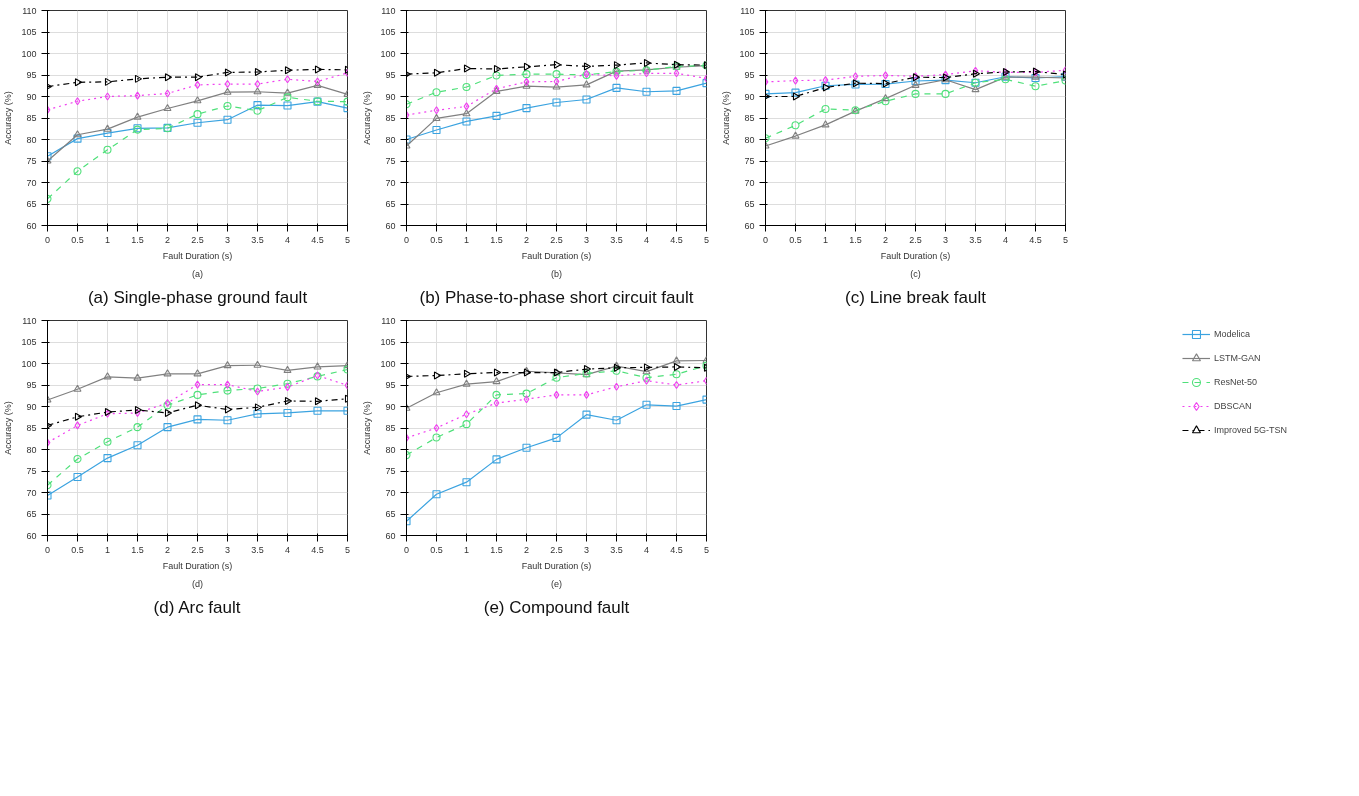 The height and width of the screenshot is (796, 1359). I want to click on x-axis-title: Fault Duration (s), so click(556, 255).